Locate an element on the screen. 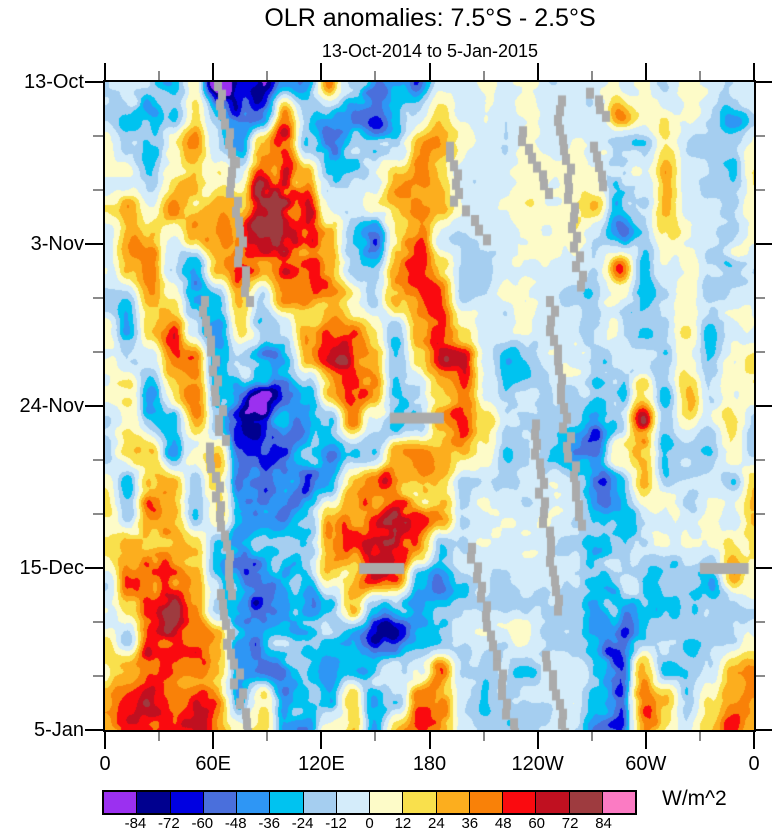  y-axis-label: 13-Oct is located at coordinates (53, 82).